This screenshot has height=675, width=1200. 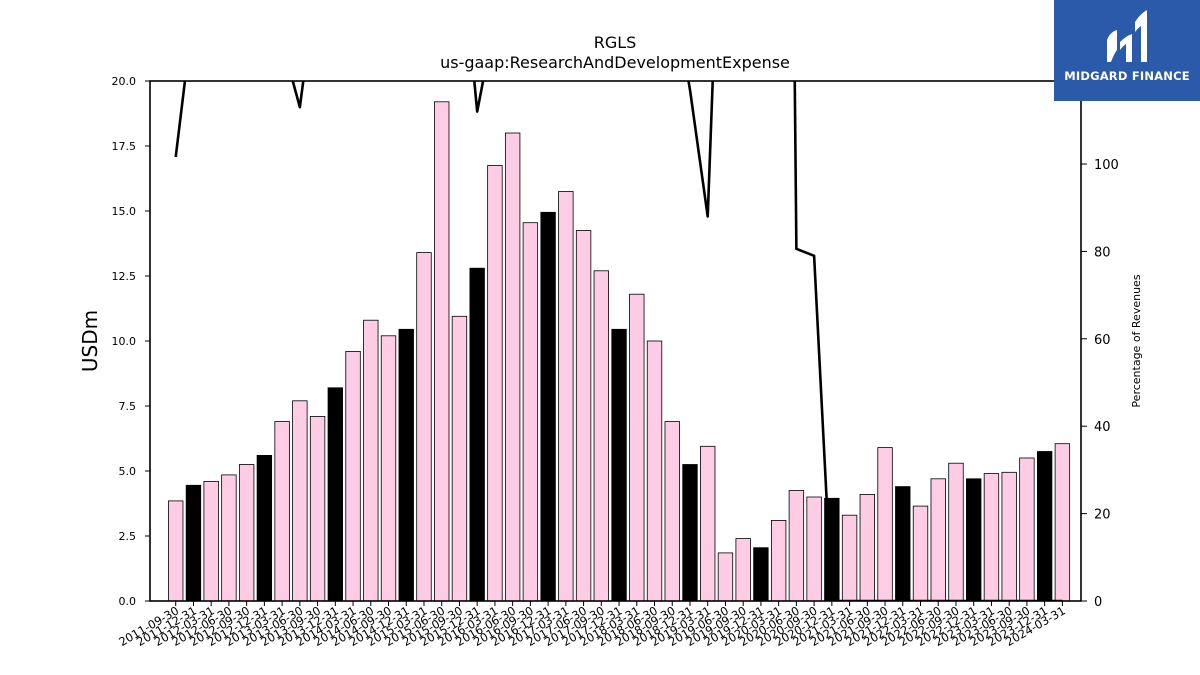 What do you see at coordinates (128, 536) in the screenshot?
I see `y-tick-label: 2.5` at bounding box center [128, 536].